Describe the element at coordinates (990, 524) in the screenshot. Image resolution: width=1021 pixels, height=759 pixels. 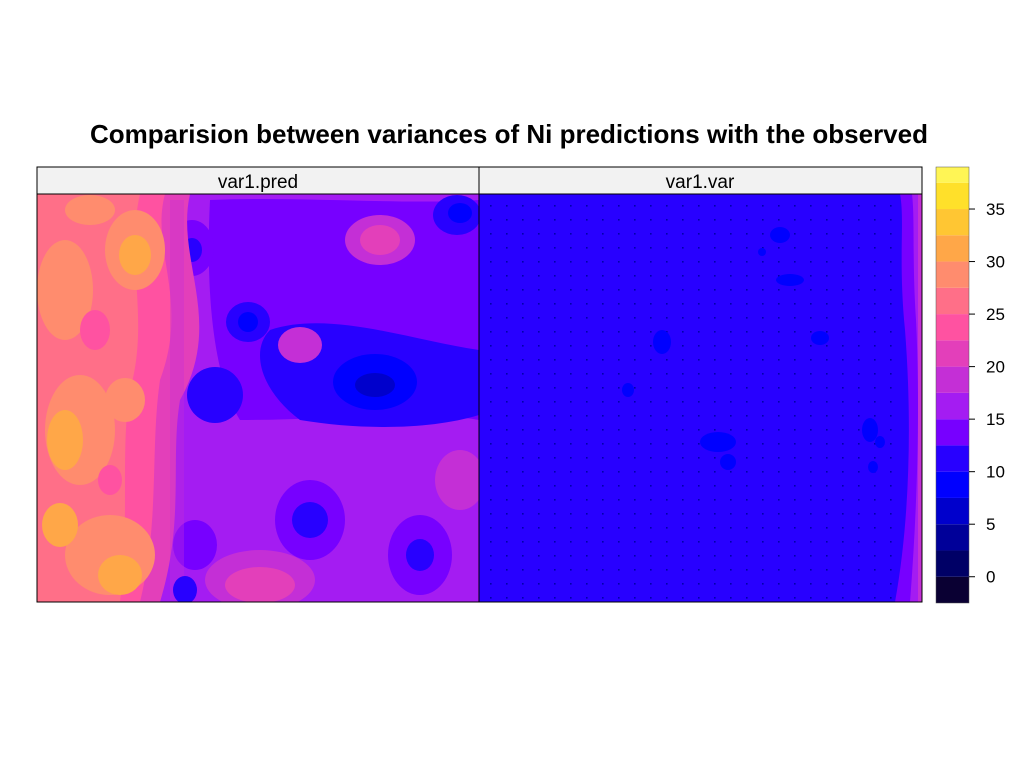
I see `colorbar-tick-label: 5` at that location.